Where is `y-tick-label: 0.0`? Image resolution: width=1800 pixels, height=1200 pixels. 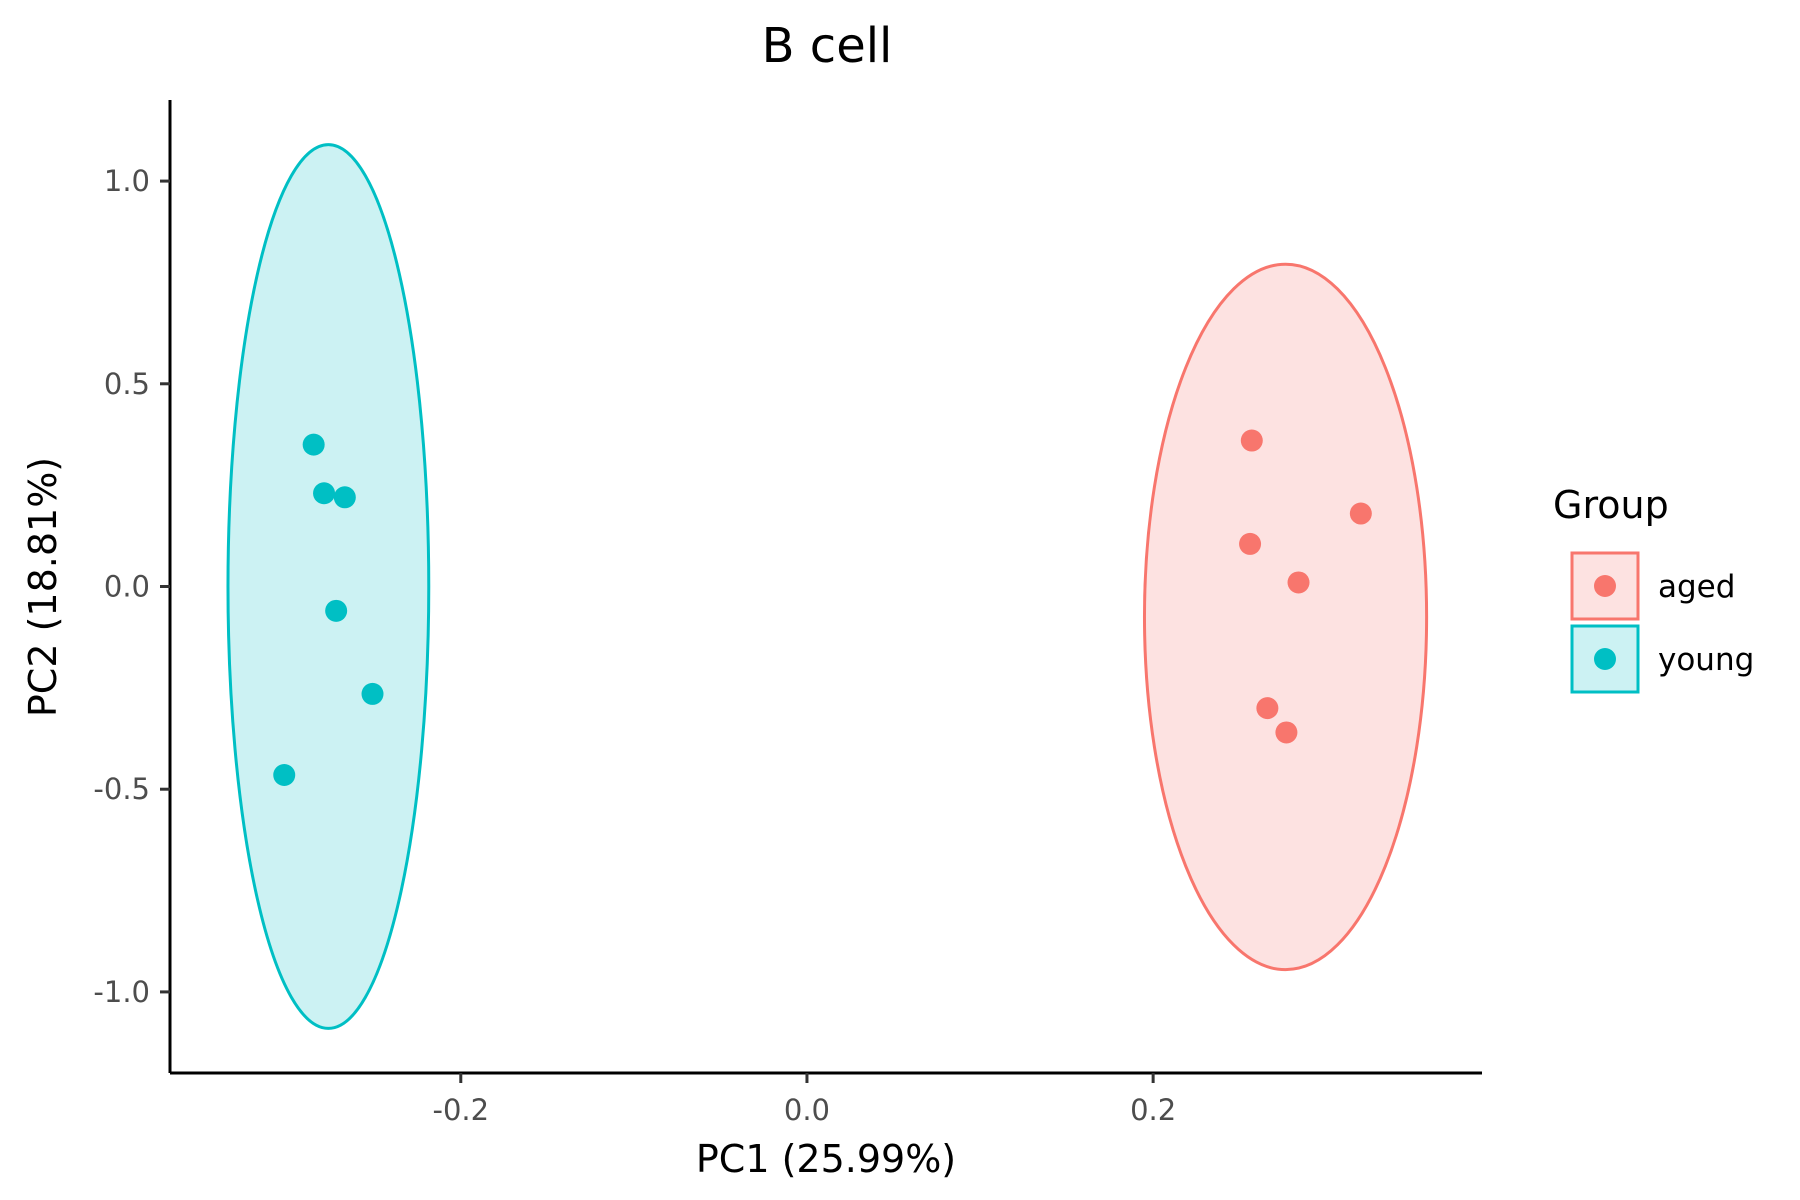 y-tick-label: 0.0 is located at coordinates (127, 587).